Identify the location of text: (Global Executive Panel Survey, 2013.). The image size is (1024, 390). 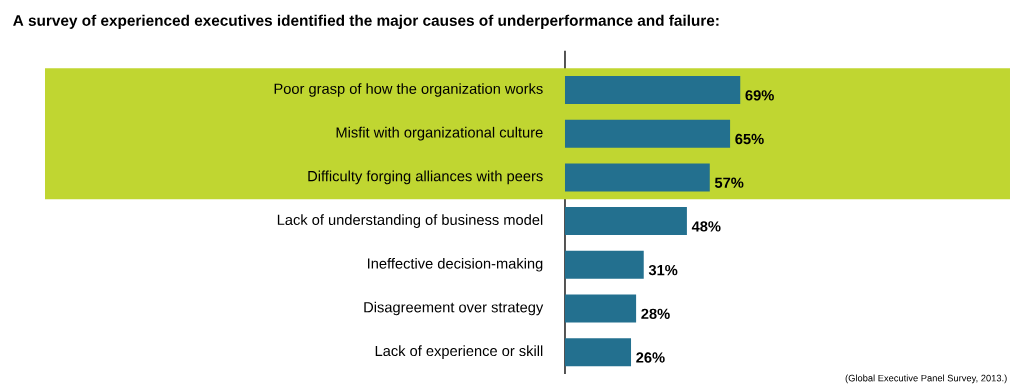
(926, 379).